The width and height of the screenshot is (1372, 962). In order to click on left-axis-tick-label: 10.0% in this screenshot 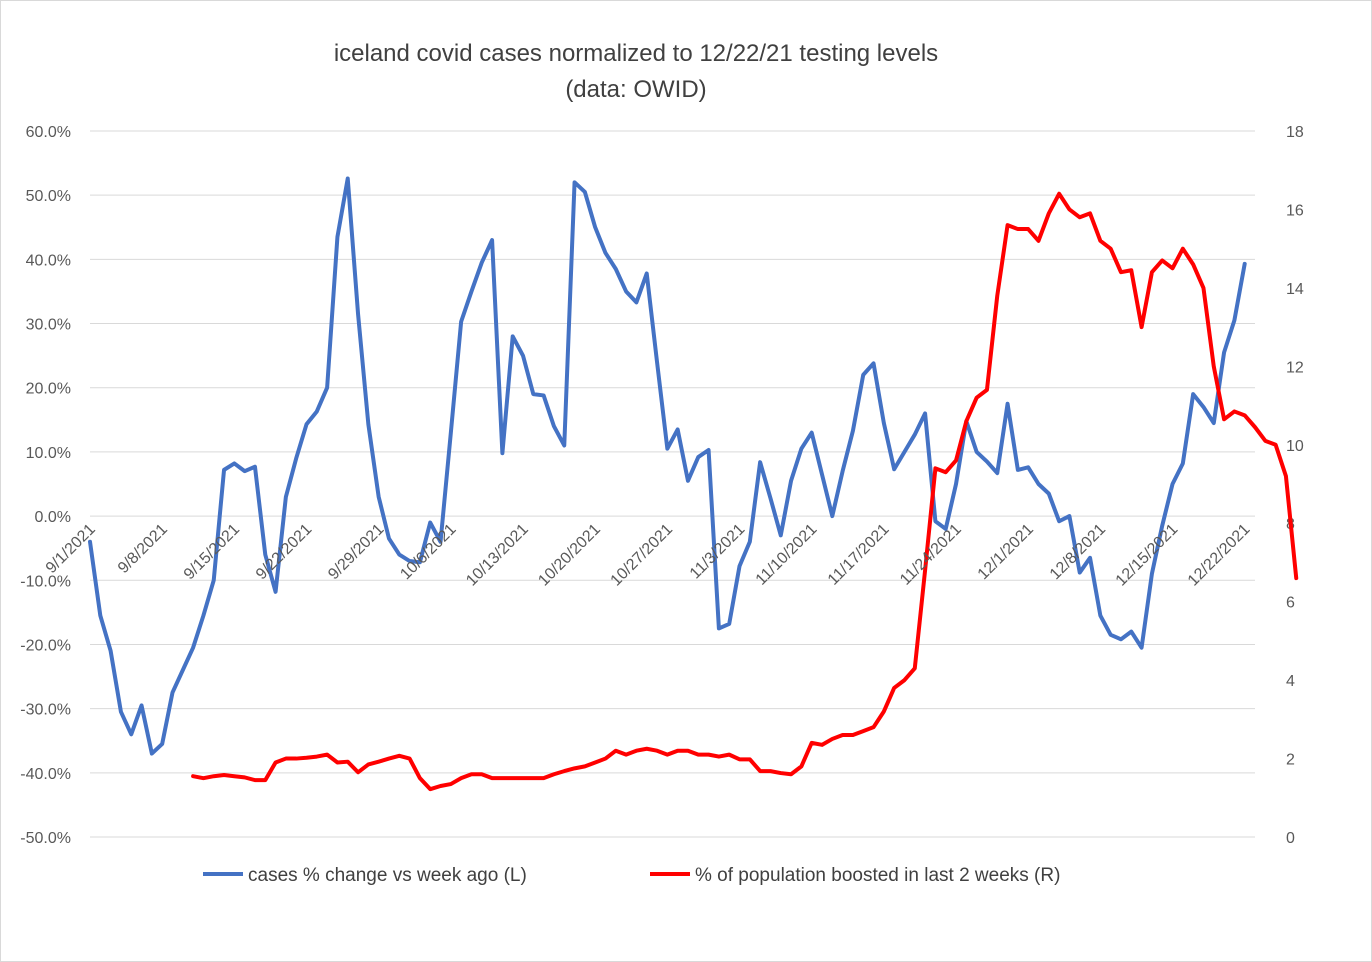, I will do `click(48, 453)`.